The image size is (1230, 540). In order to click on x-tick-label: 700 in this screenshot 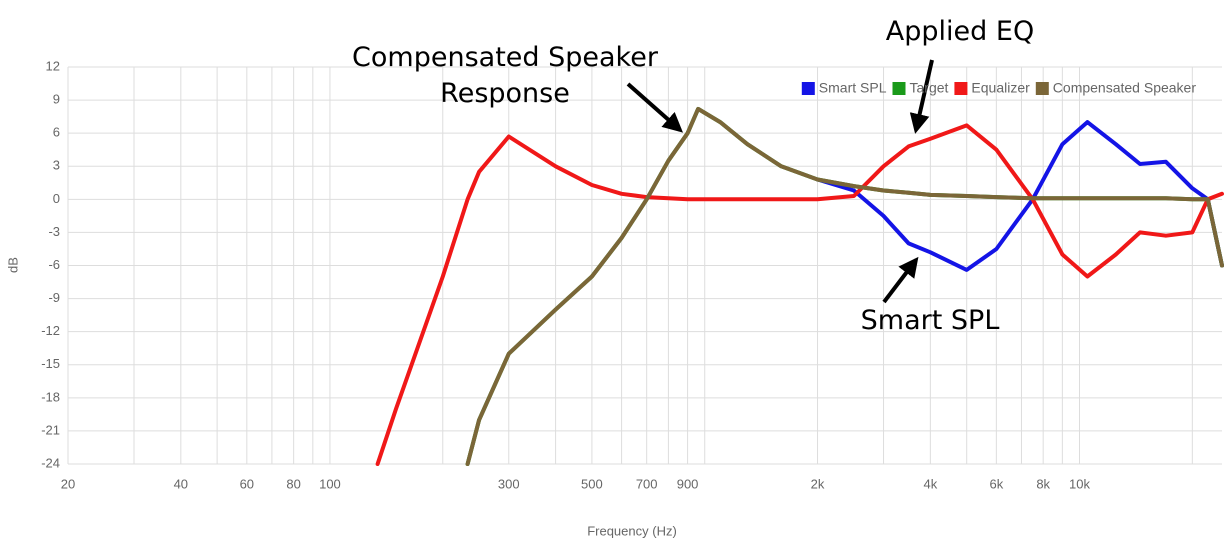, I will do `click(647, 483)`.